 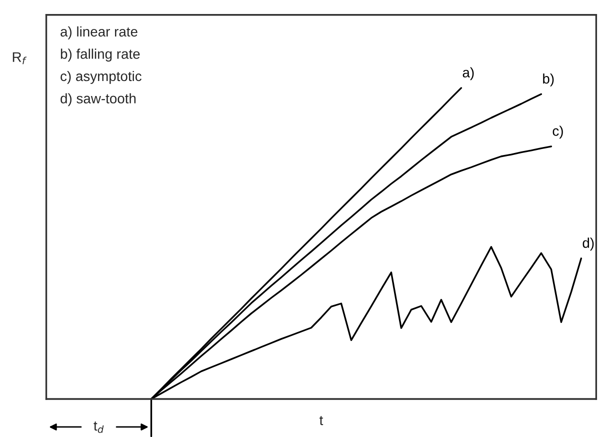 I want to click on series-label: b), so click(x=548, y=79).